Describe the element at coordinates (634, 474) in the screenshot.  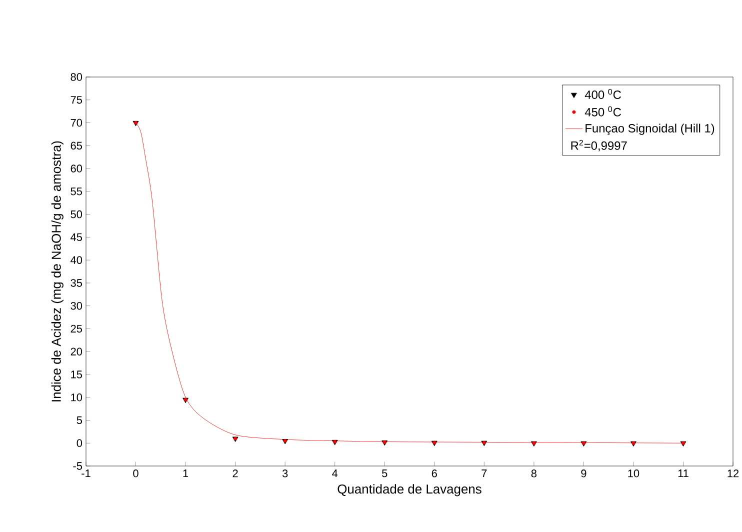
I see `x-tick-label: 10` at that location.